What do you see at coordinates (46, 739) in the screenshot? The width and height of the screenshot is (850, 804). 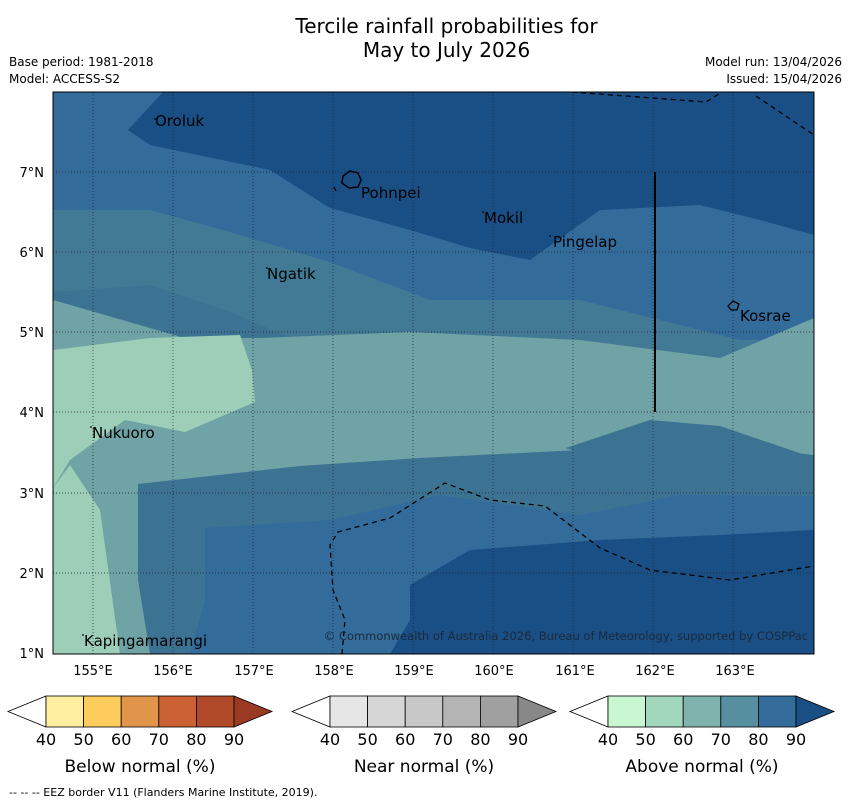 I see `below-colorbar-tick: 40` at bounding box center [46, 739].